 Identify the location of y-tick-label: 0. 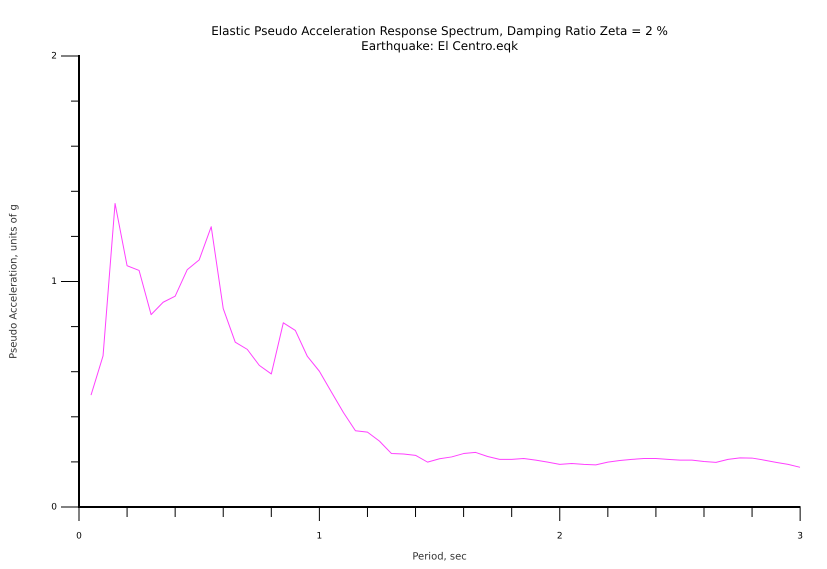
(54, 507).